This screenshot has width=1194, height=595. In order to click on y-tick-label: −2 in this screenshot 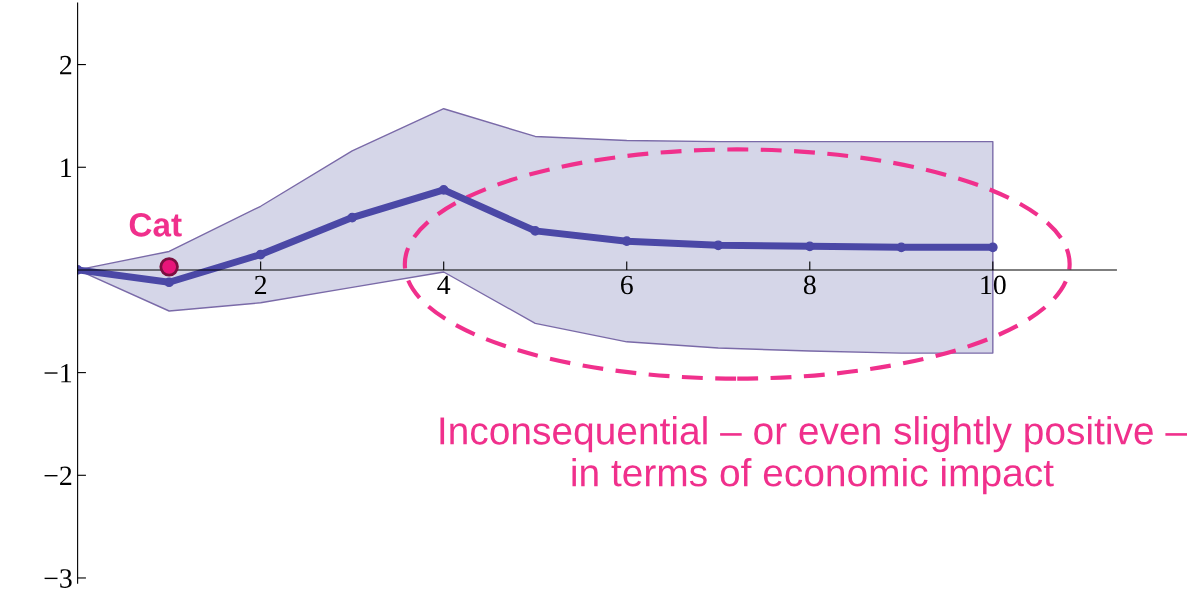, I will do `click(58, 475)`.